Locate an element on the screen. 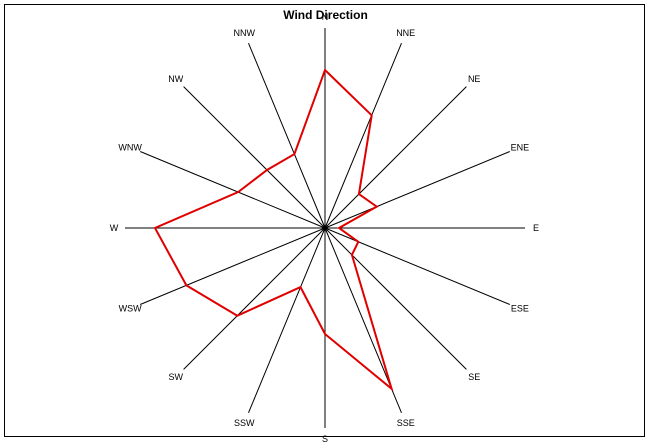 The image size is (651, 443). chart-title: Wind Direction is located at coordinates (325, 15).